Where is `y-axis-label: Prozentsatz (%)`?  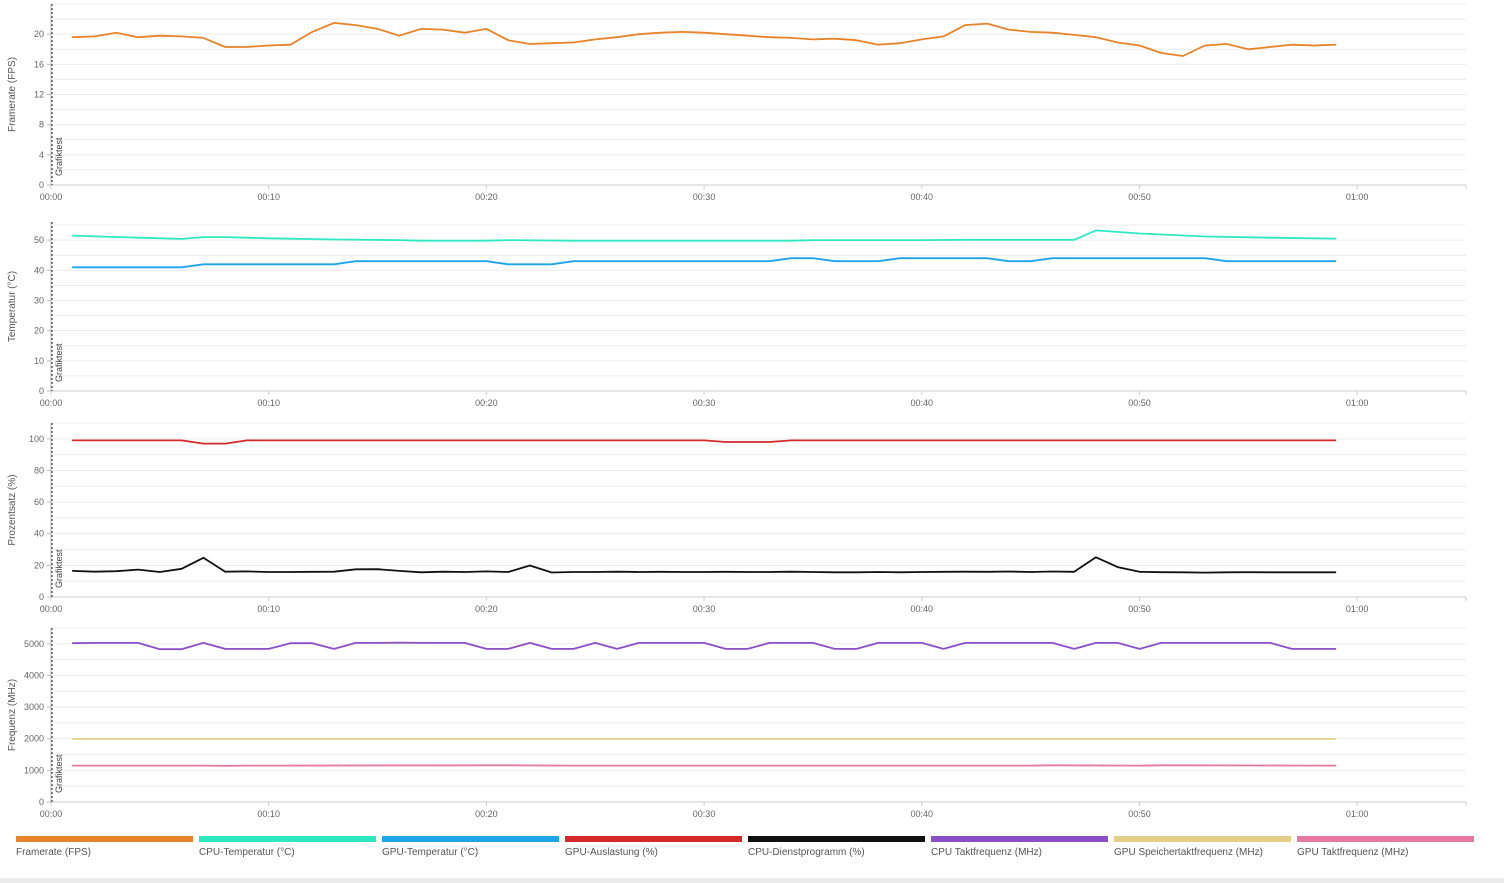
y-axis-label: Prozentsatz (%) is located at coordinates (12, 509).